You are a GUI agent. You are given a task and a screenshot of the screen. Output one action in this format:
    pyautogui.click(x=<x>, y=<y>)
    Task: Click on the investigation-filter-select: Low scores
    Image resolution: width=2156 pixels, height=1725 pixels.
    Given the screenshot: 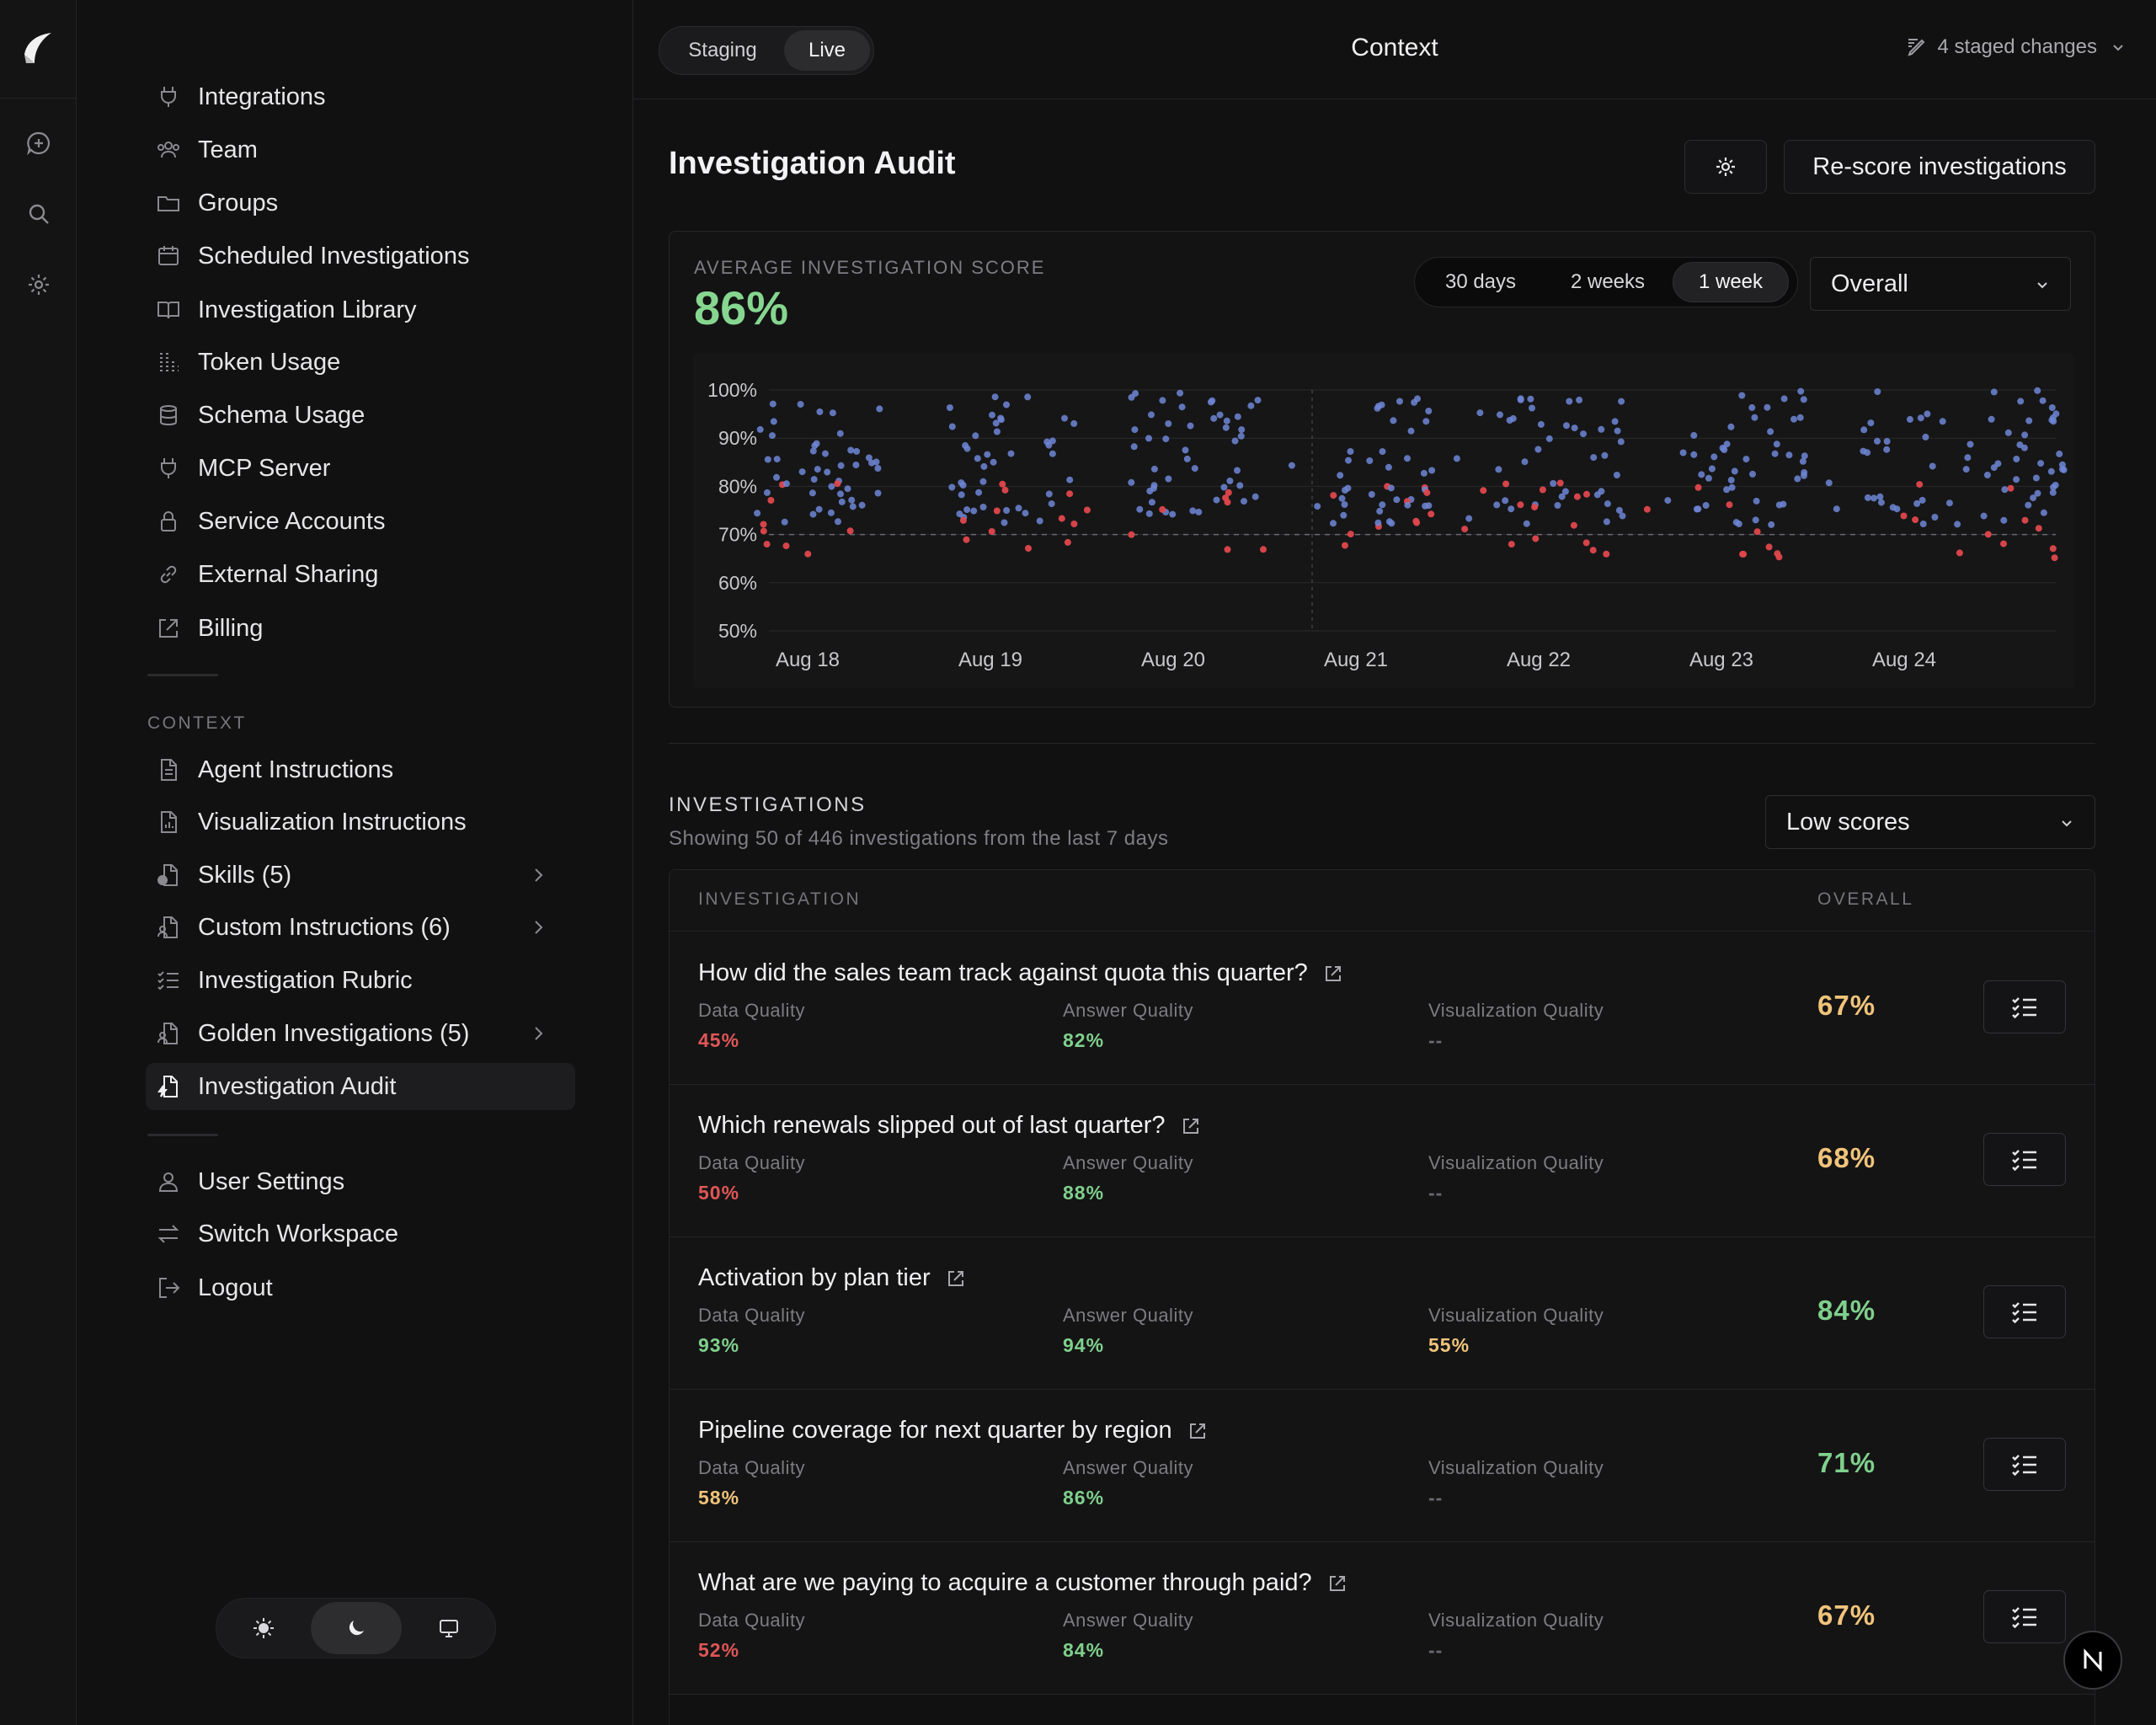 What is the action you would take?
    pyautogui.click(x=1930, y=822)
    